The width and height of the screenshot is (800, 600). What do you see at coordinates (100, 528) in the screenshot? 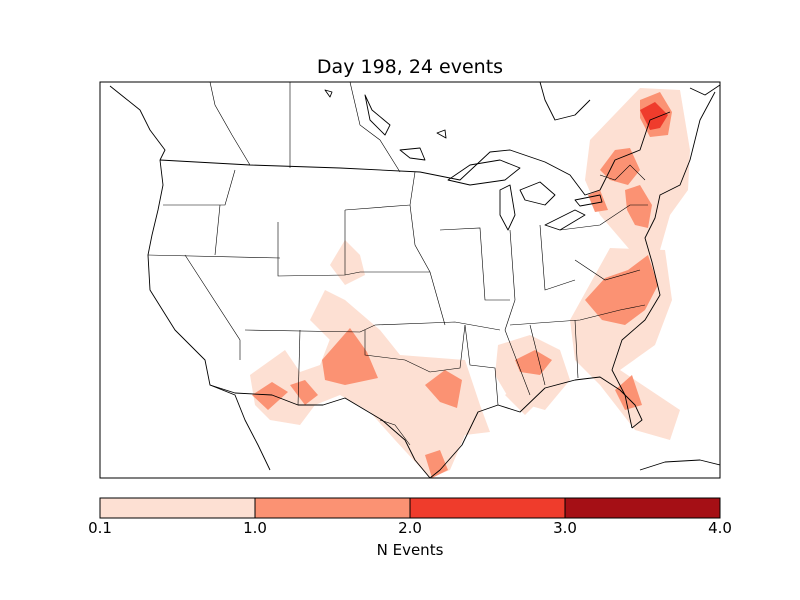
I see `colorbar-tick-label: 0.1` at bounding box center [100, 528].